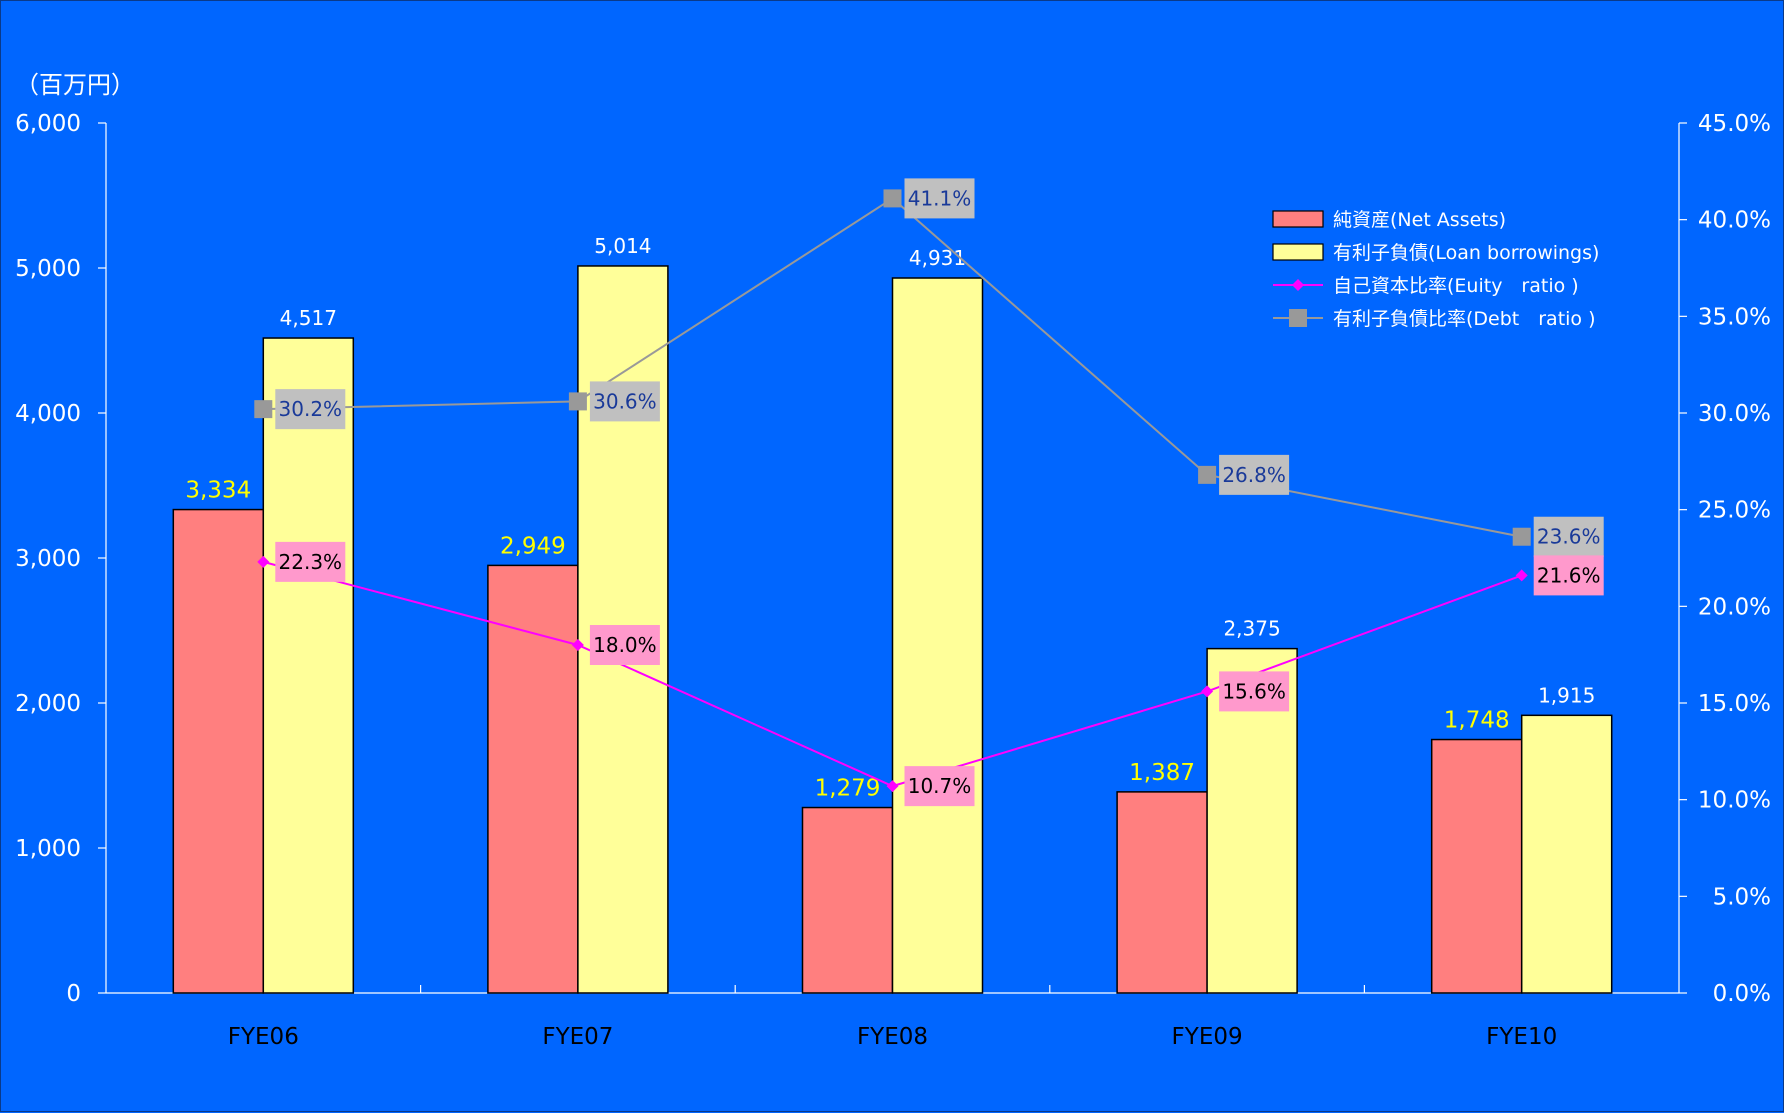 Image resolution: width=1784 pixels, height=1113 pixels. Describe the element at coordinates (1734, 221) in the screenshot. I see `y2-tick-label: 40.0%` at that location.